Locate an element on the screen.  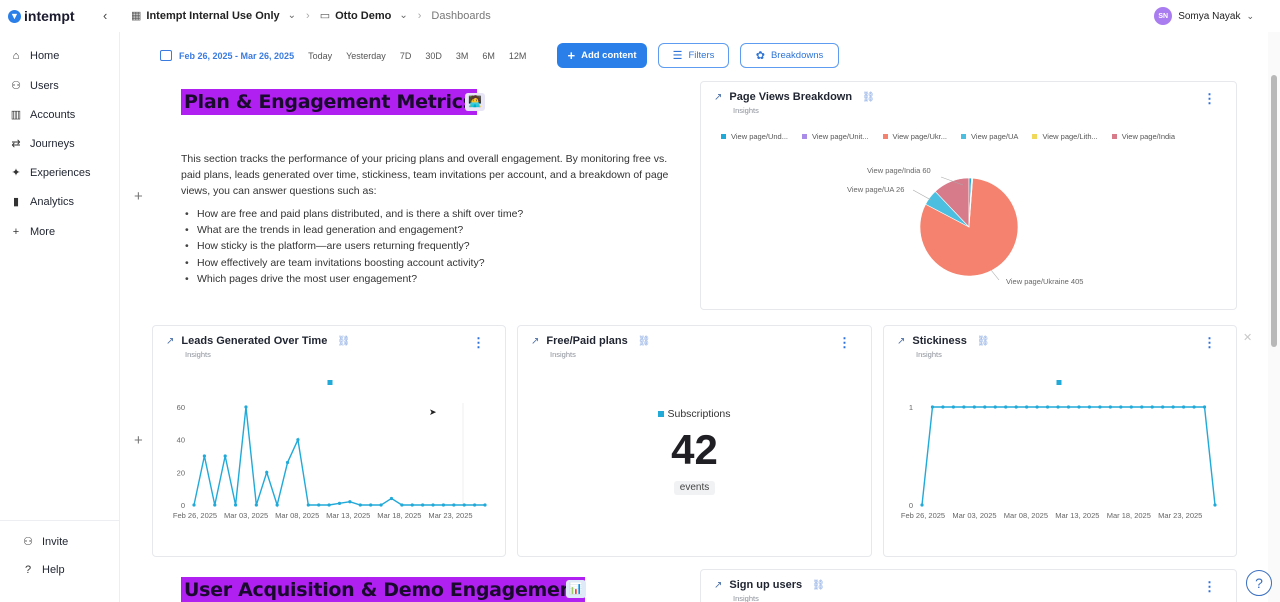
preset-3m: 3M is located at coordinates (462, 55).